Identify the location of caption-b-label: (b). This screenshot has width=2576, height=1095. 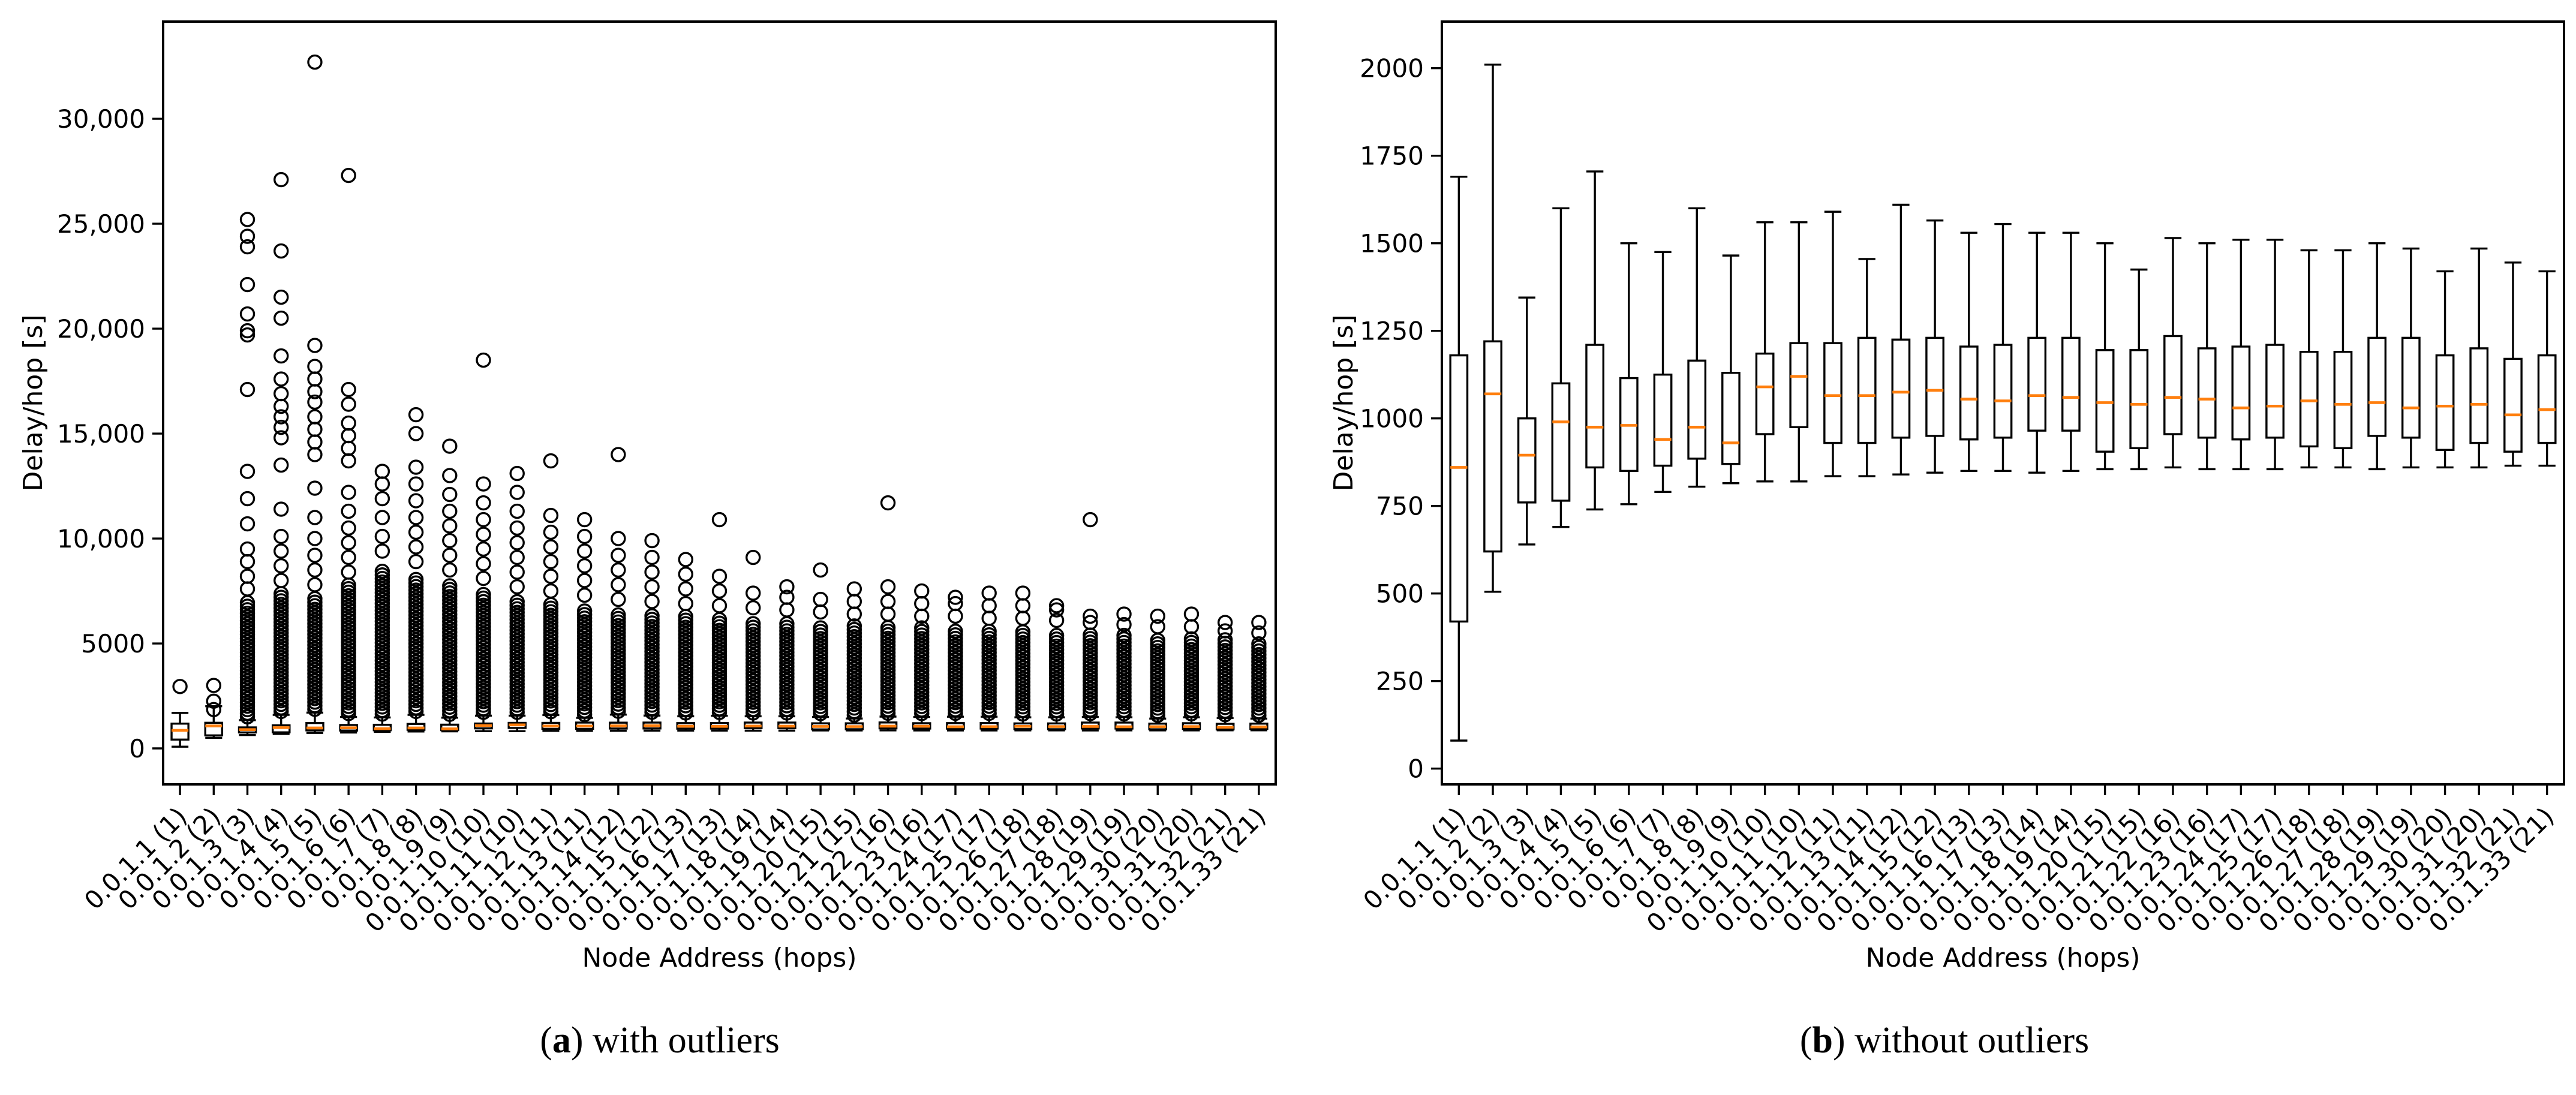
(1823, 1040).